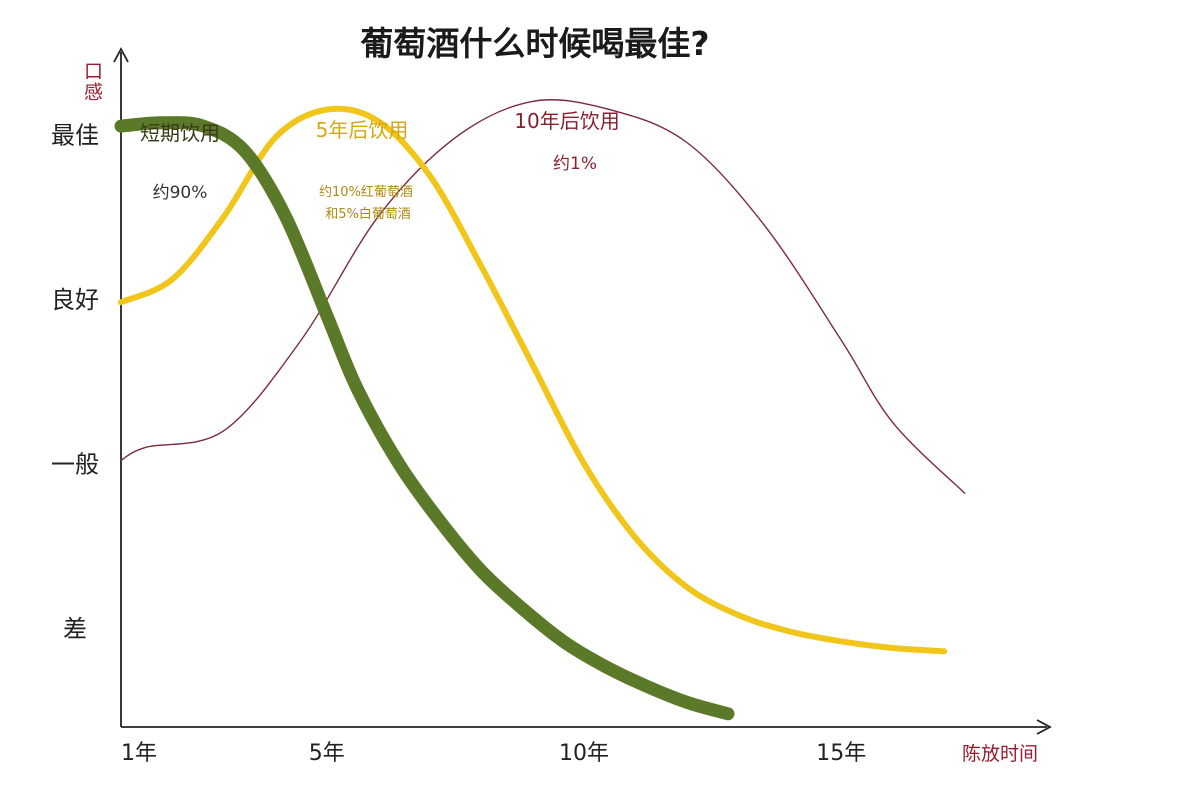  Describe the element at coordinates (584, 753) in the screenshot. I see `x-tick-label: 10年` at that location.